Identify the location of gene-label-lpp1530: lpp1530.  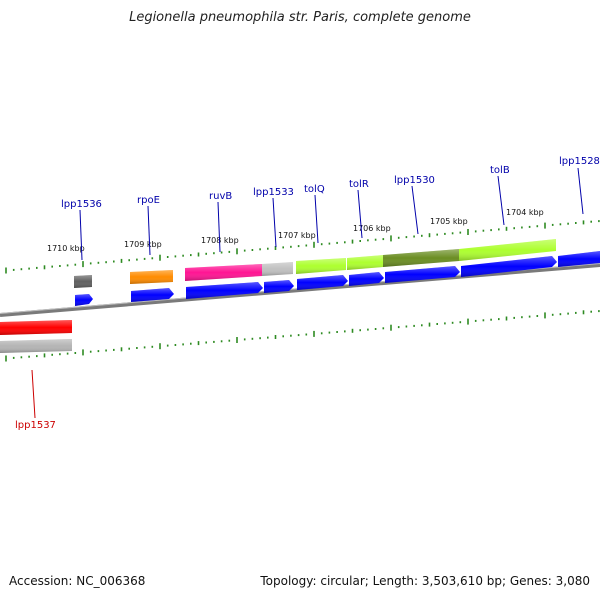
(414, 180).